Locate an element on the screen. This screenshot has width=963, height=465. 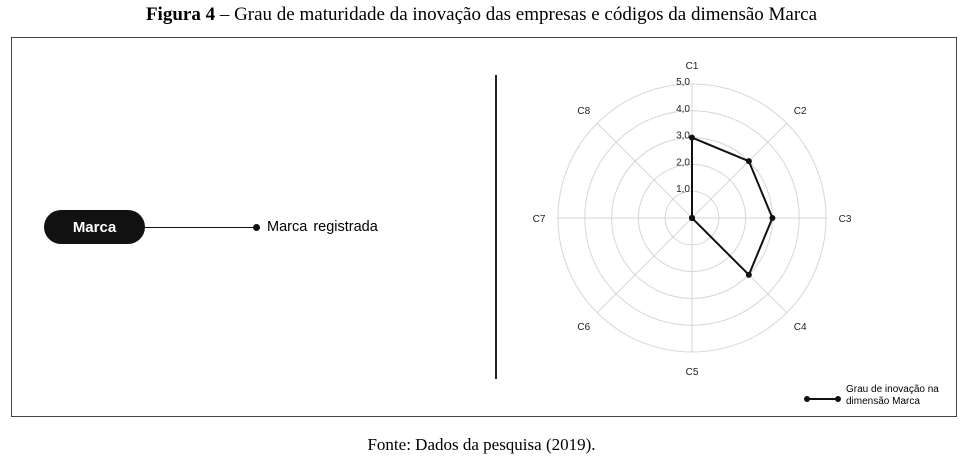
radar-series-line is located at coordinates (732, 206).